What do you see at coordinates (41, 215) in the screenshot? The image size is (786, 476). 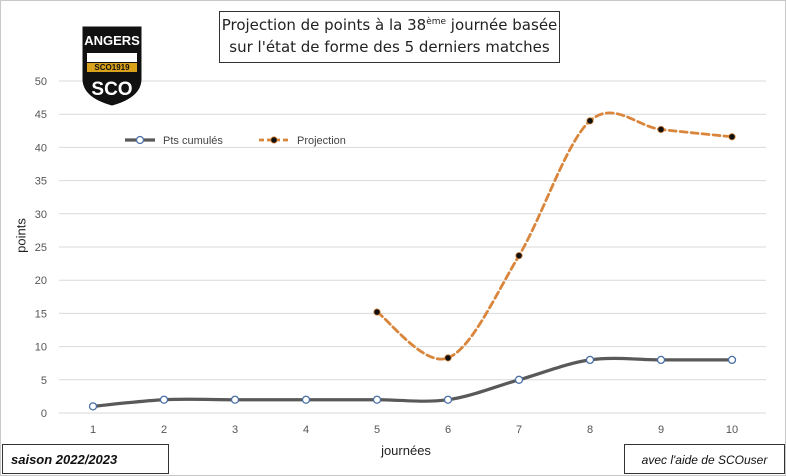 I see `y-tick-label: 30` at bounding box center [41, 215].